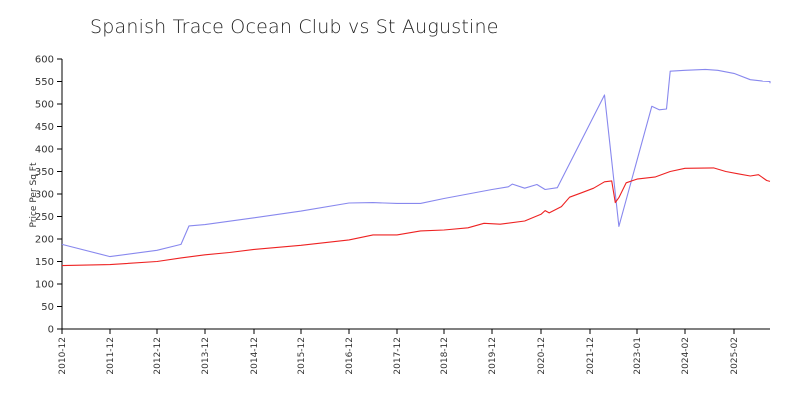 The height and width of the screenshot is (404, 800). Describe the element at coordinates (44, 172) in the screenshot. I see `y-tick-label: 350` at that location.